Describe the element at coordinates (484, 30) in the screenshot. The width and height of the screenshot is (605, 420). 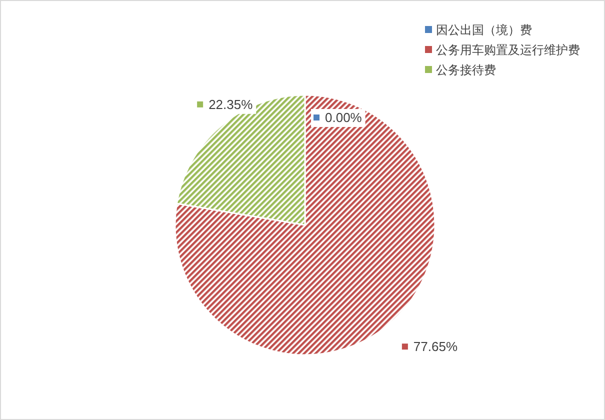
I see `legend-label: 因公出国（境）费` at that location.